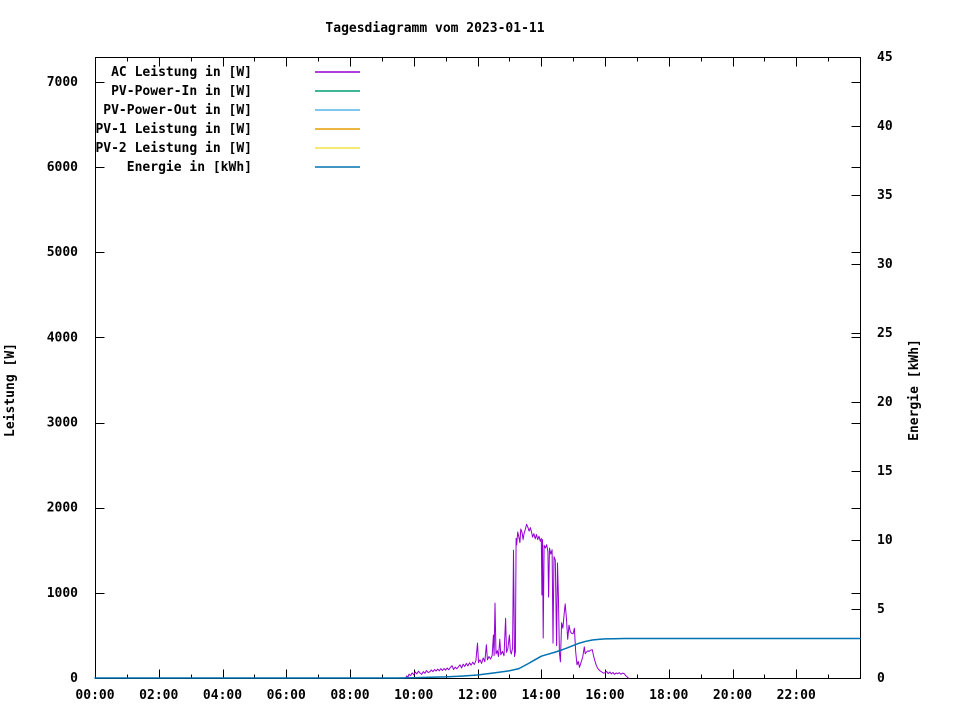 This screenshot has height=720, width=960. I want to click on legend-label: PV-Power-In in [W], so click(181, 91).